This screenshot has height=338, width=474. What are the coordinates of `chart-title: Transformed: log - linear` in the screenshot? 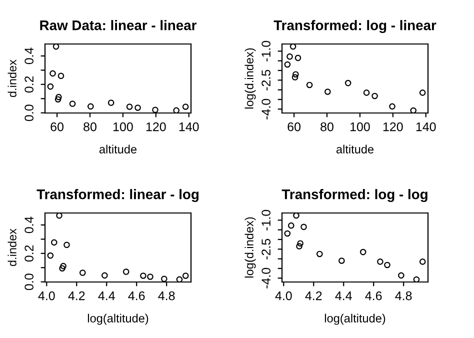 It's located at (355, 27).